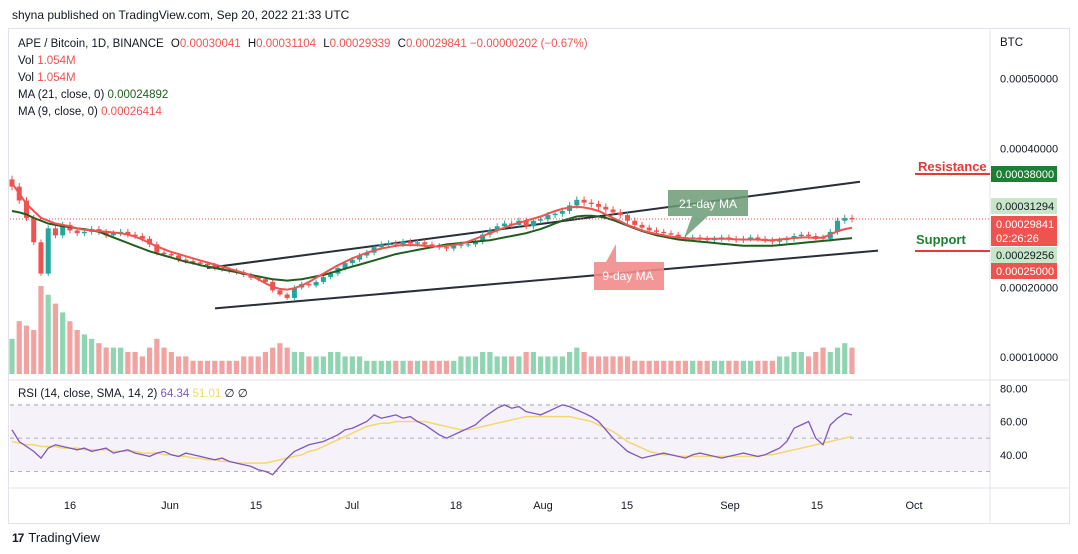  Describe the element at coordinates (56, 61) in the screenshot. I see `vol-value: 1.054M` at that location.